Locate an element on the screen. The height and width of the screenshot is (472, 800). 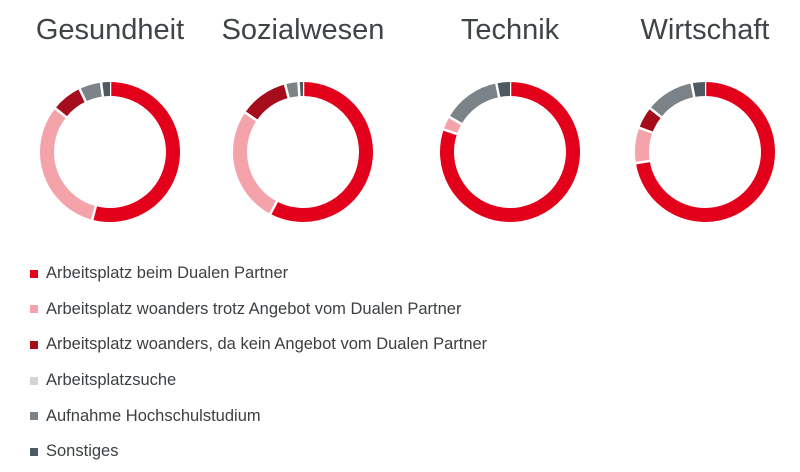
chart-title: Technik is located at coordinates (510, 30).